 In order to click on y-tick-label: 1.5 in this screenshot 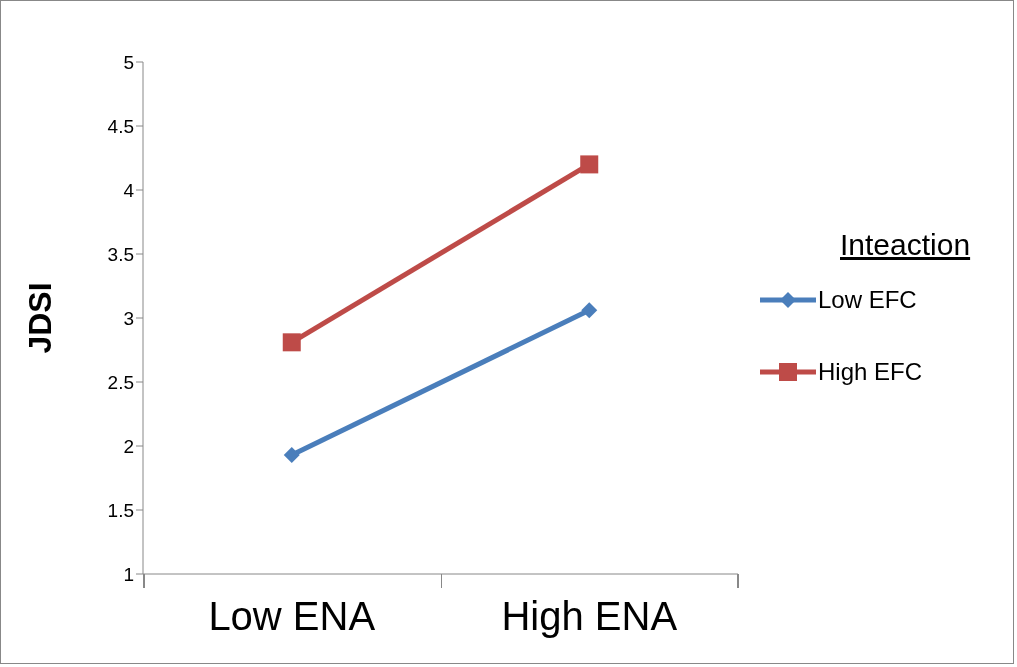, I will do `click(120, 510)`.